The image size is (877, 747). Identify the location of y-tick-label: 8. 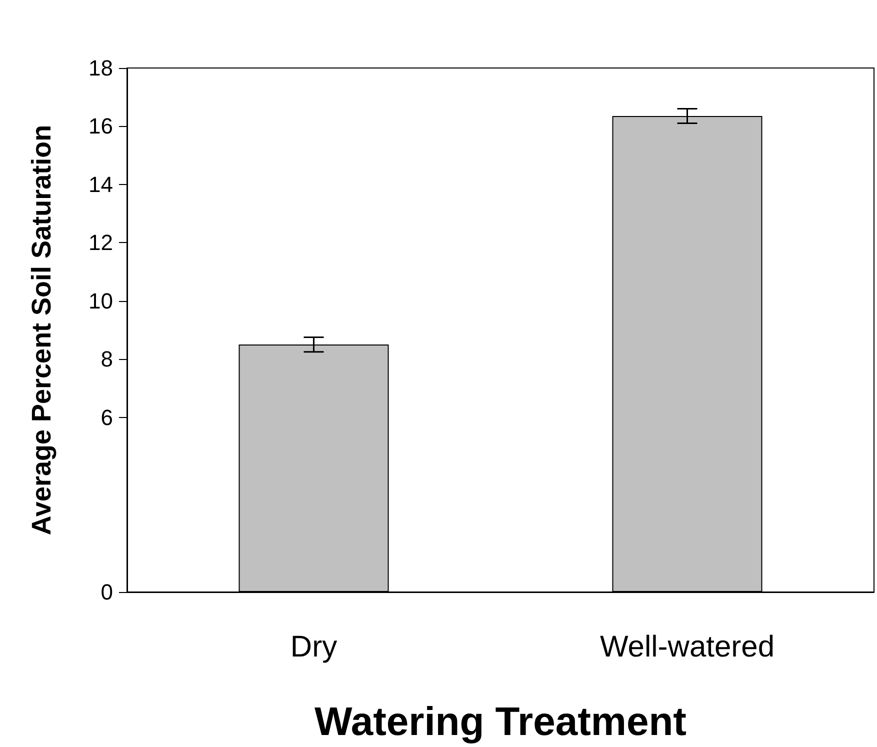
(106, 359).